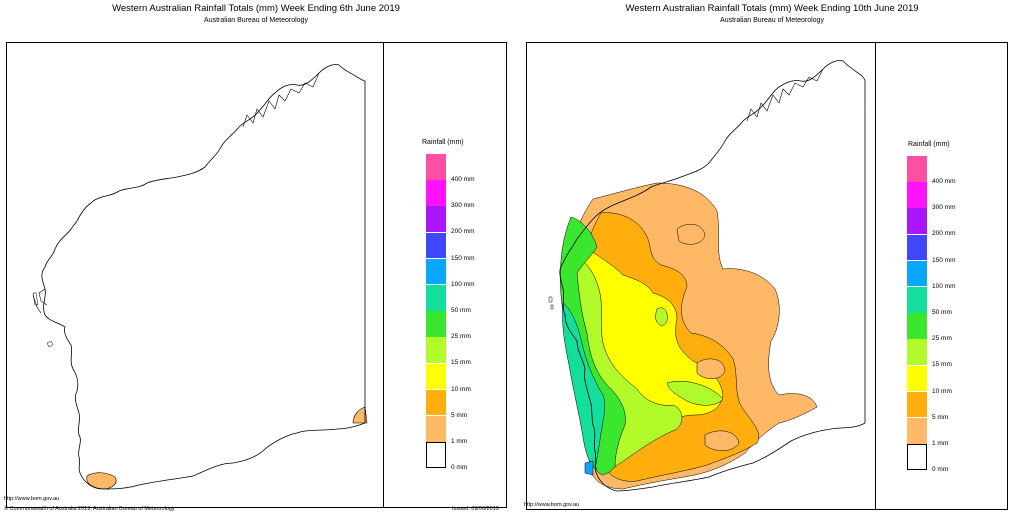 The image size is (1024, 512). What do you see at coordinates (722, 440) in the screenshot?
I see `rain-pocket-1mm-south` at bounding box center [722, 440].